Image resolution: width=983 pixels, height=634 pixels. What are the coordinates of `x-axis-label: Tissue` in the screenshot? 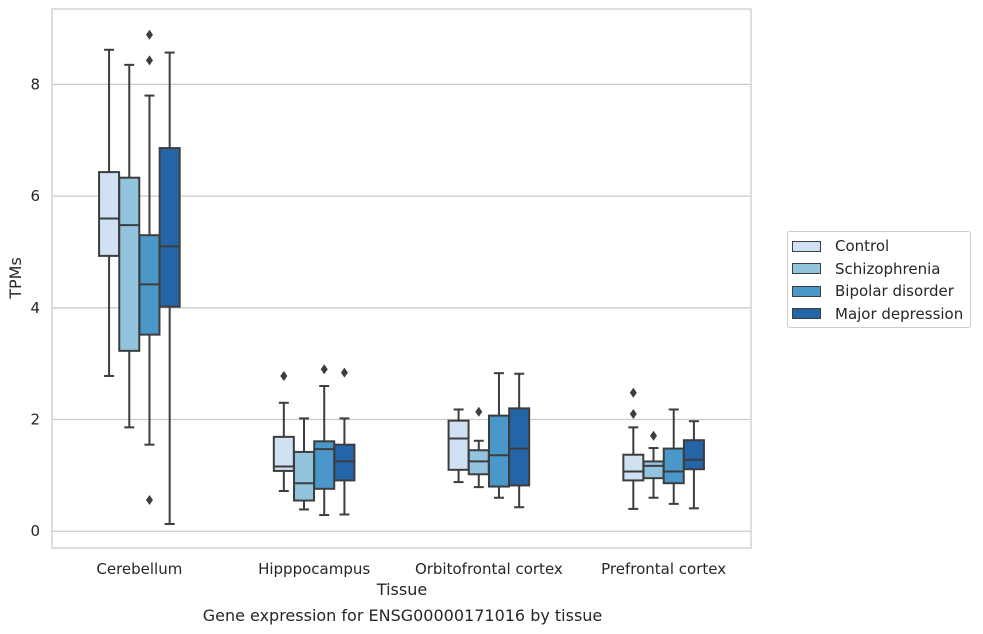 It's located at (401, 589).